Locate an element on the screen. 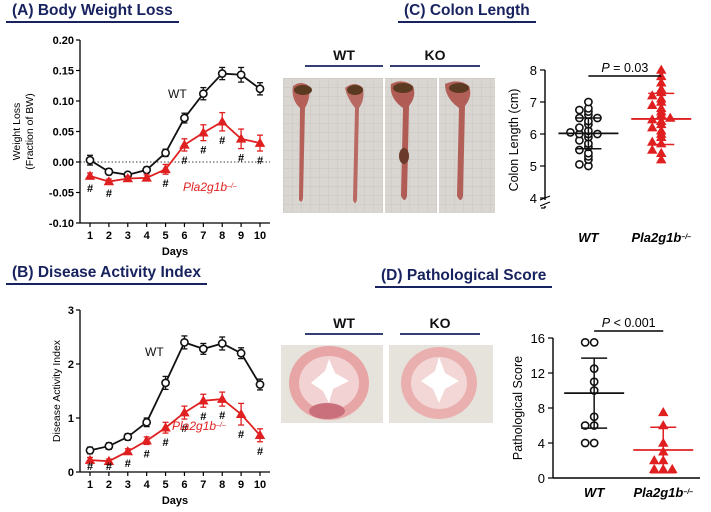 The image size is (711, 512). chart-b-xtick-label: 3 is located at coordinates (128, 485).